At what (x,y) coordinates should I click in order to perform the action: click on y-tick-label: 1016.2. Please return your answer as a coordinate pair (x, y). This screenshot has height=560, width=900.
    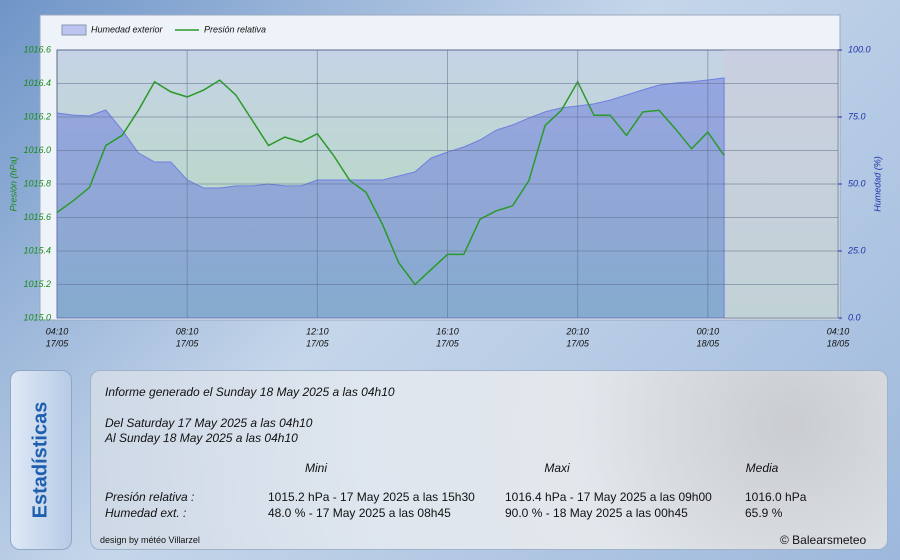
    Looking at the image, I should click on (37, 116).